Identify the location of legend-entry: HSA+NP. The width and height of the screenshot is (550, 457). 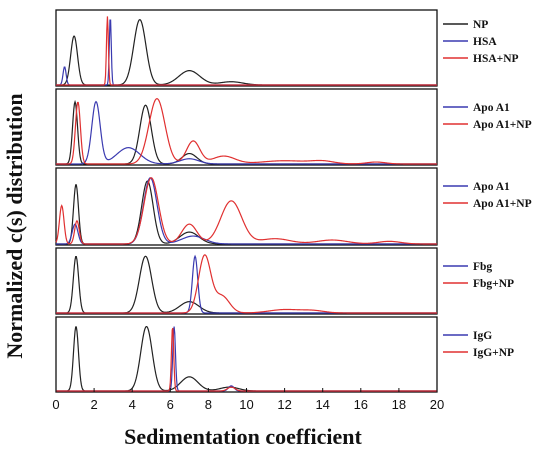
(496, 59).